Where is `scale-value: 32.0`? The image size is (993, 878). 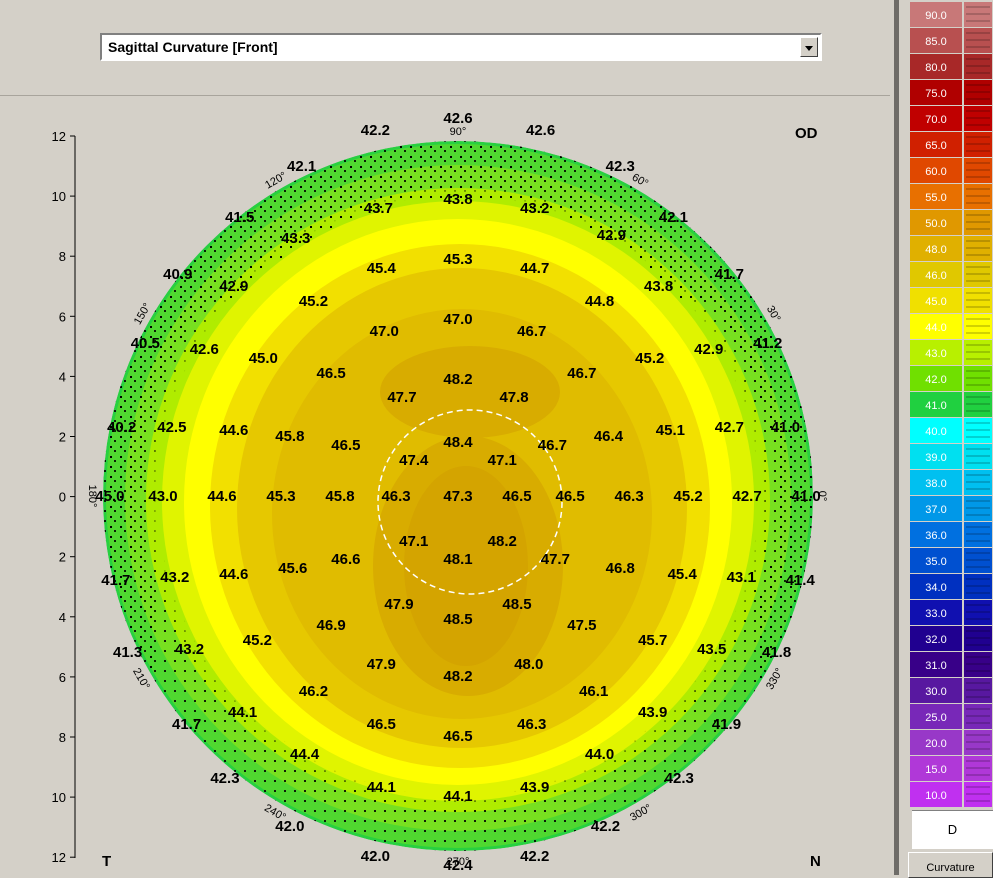 scale-value: 32.0 is located at coordinates (935, 640).